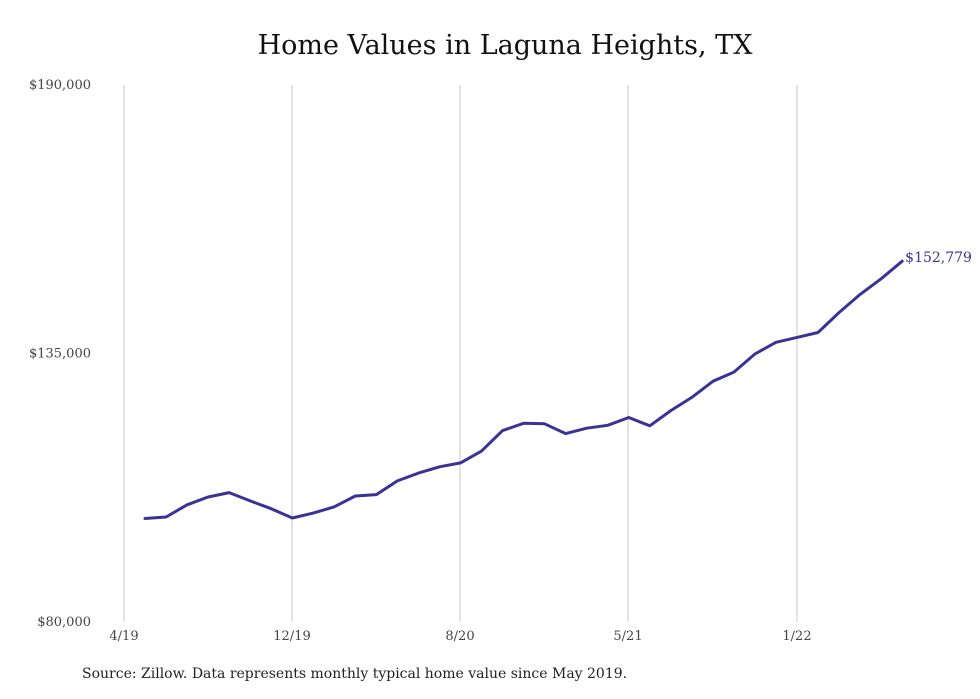 The image size is (980, 699). I want to click on annotation-layer: $152,779, so click(938, 258).